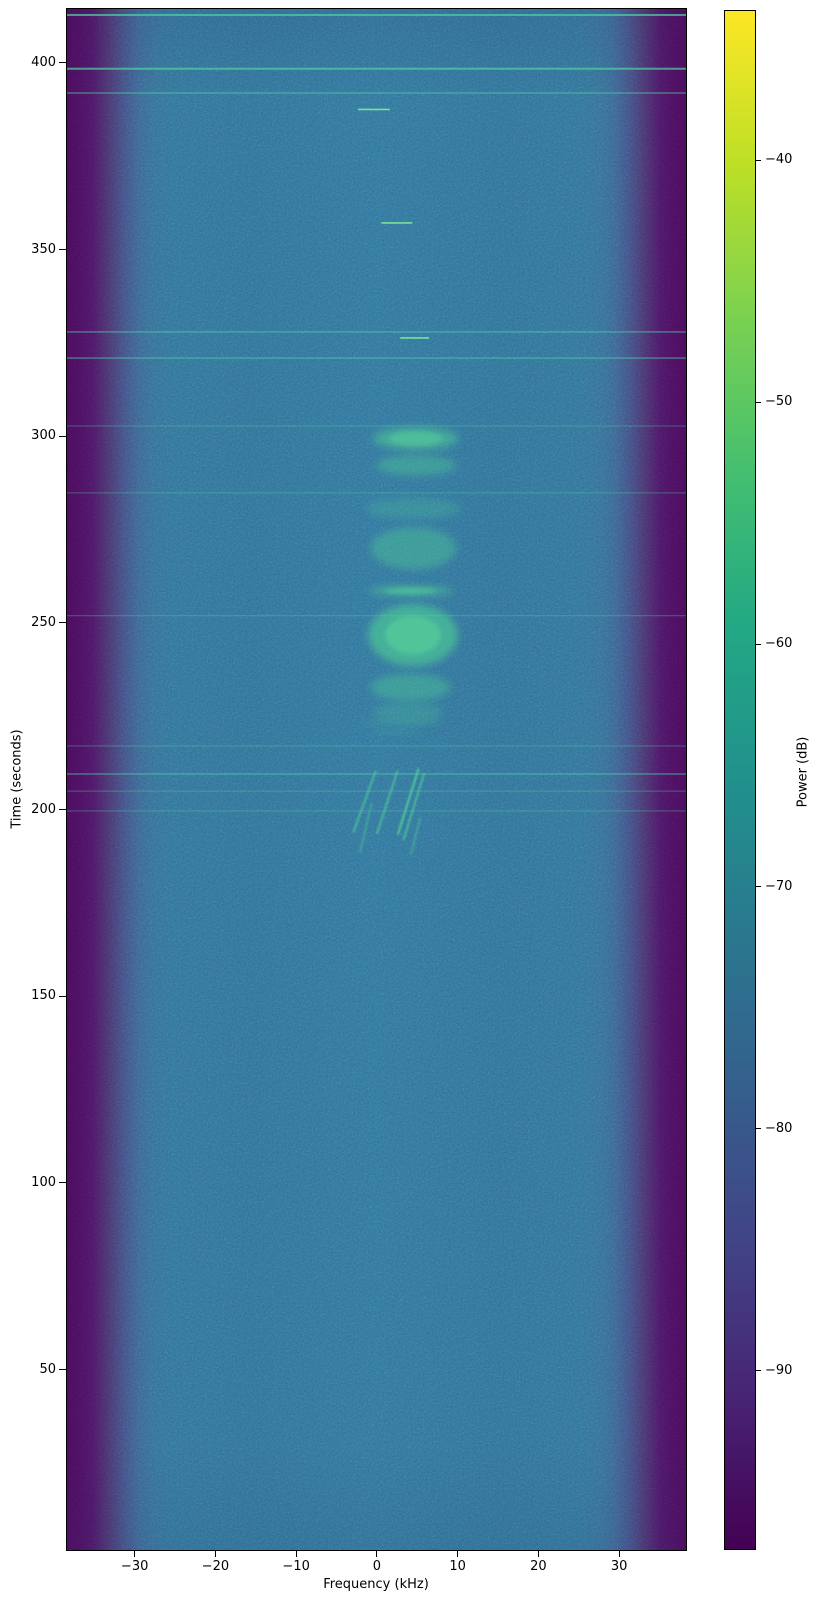 This screenshot has height=1603, width=823. Describe the element at coordinates (803, 772) in the screenshot. I see `colorbar-label: Power (dB)` at that location.